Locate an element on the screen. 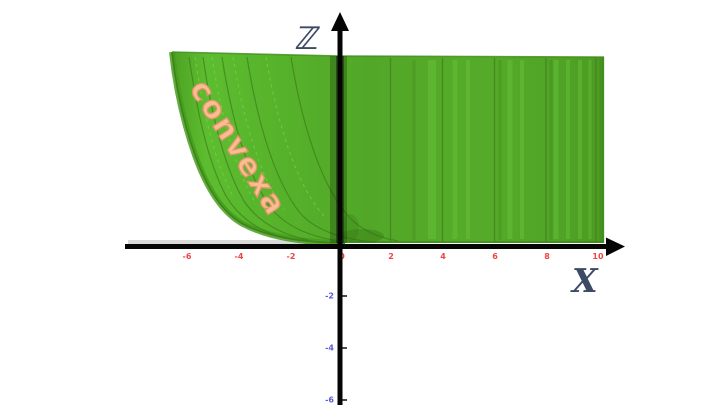 Image resolution: width=720 pixels, height=405 pixels. mesh-curves-dashed is located at coordinates (259, 136).